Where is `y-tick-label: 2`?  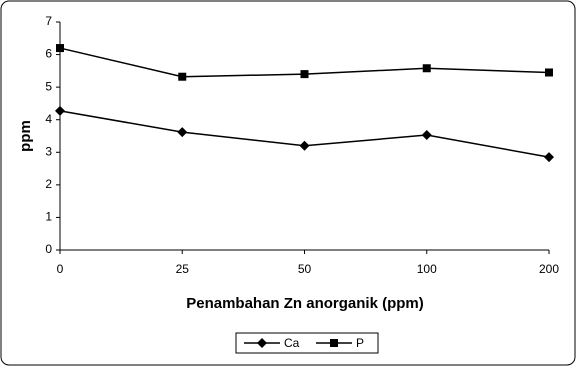
y-tick-label: 2 is located at coordinates (48, 184).